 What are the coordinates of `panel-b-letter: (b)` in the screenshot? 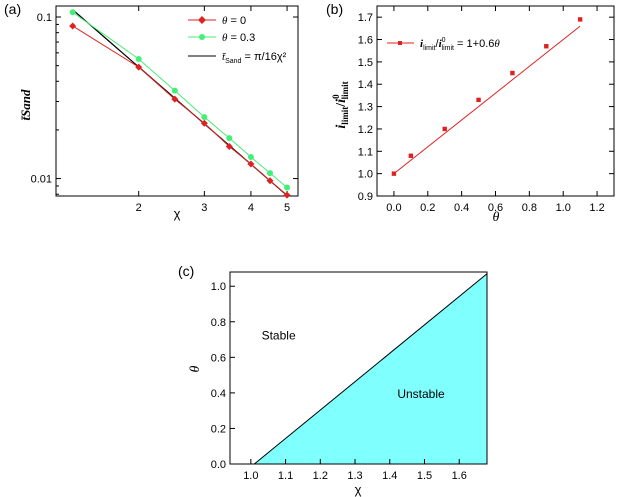 It's located at (334, 9).